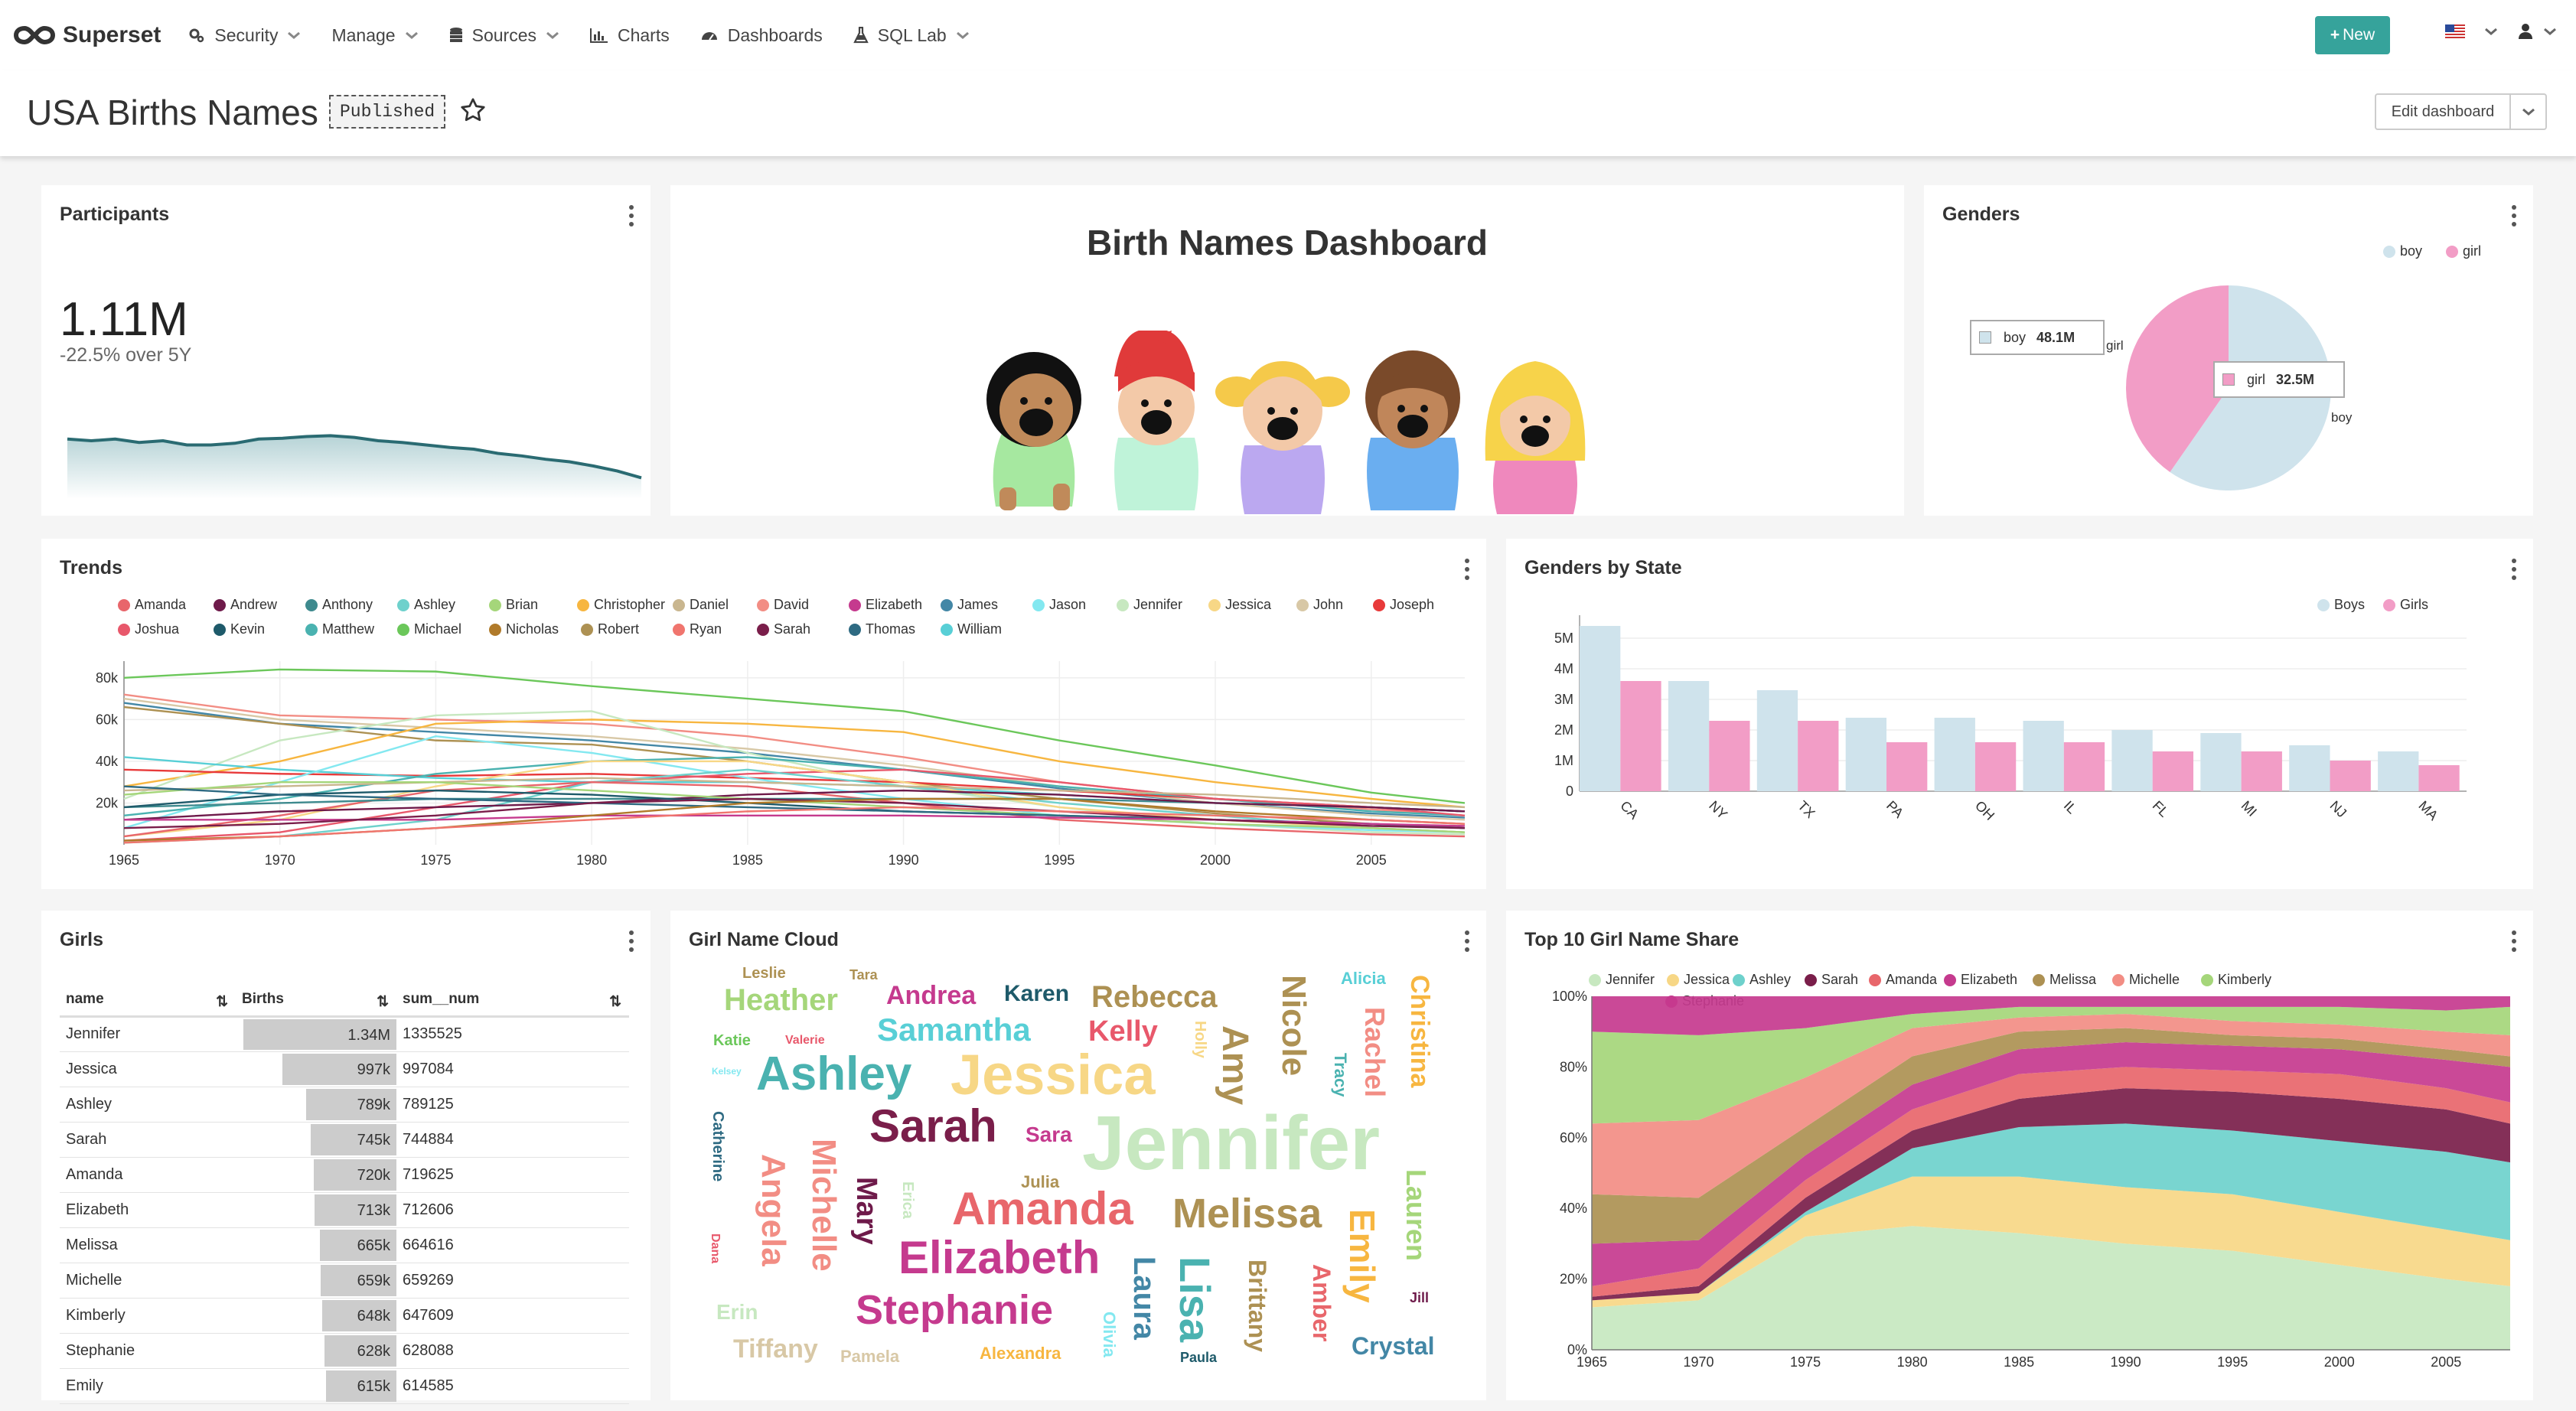  What do you see at coordinates (1393, 1346) in the screenshot?
I see `cloud-word: Crystal` at bounding box center [1393, 1346].